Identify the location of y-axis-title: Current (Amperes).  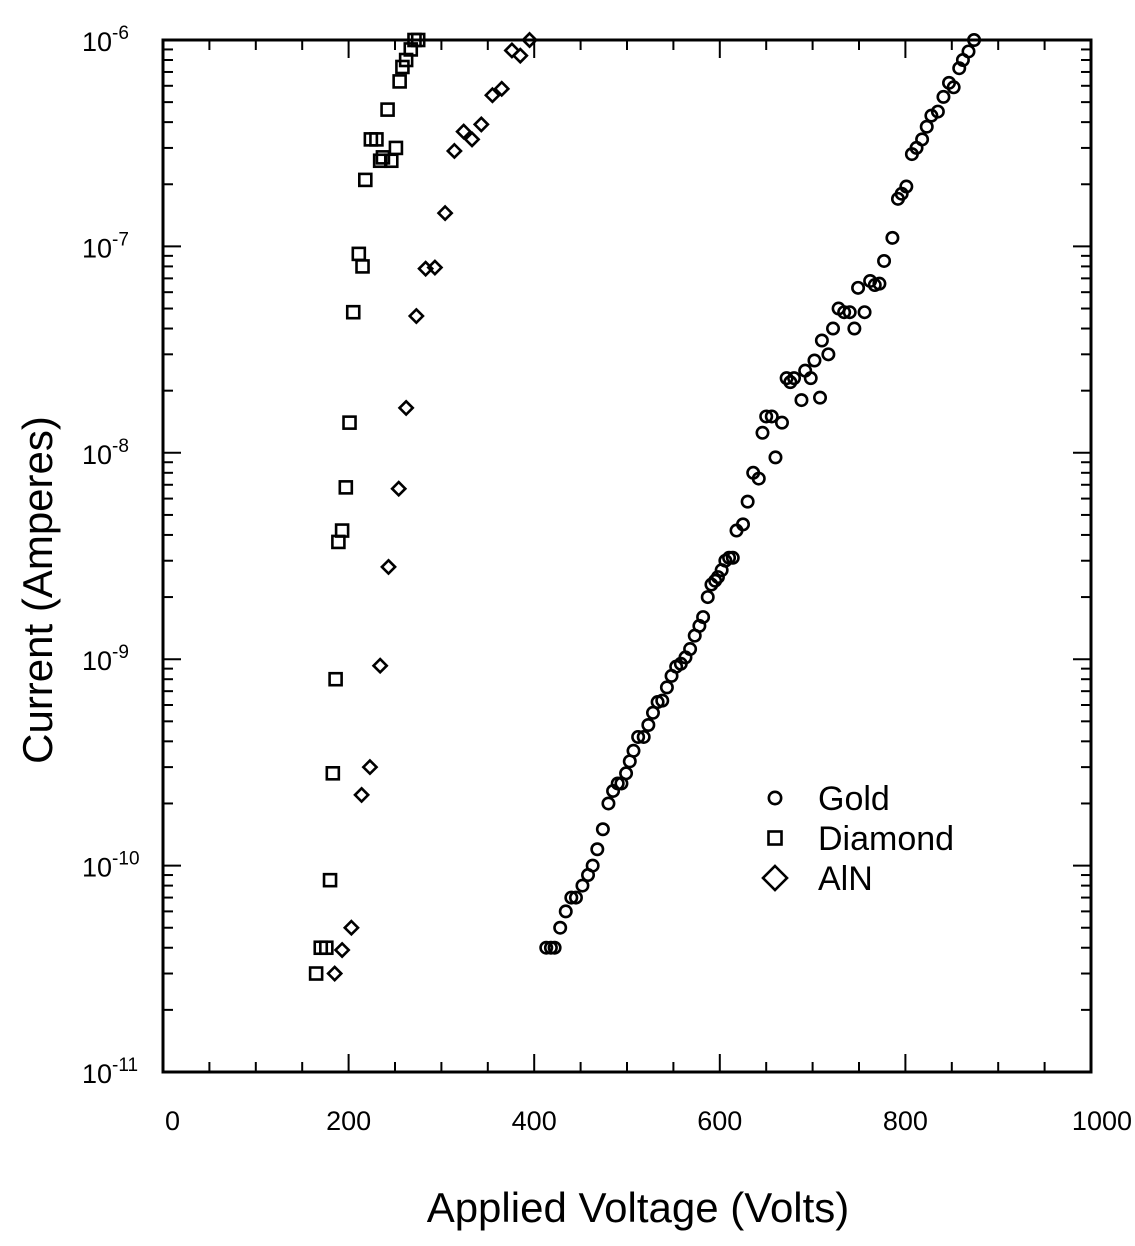
(37, 590).